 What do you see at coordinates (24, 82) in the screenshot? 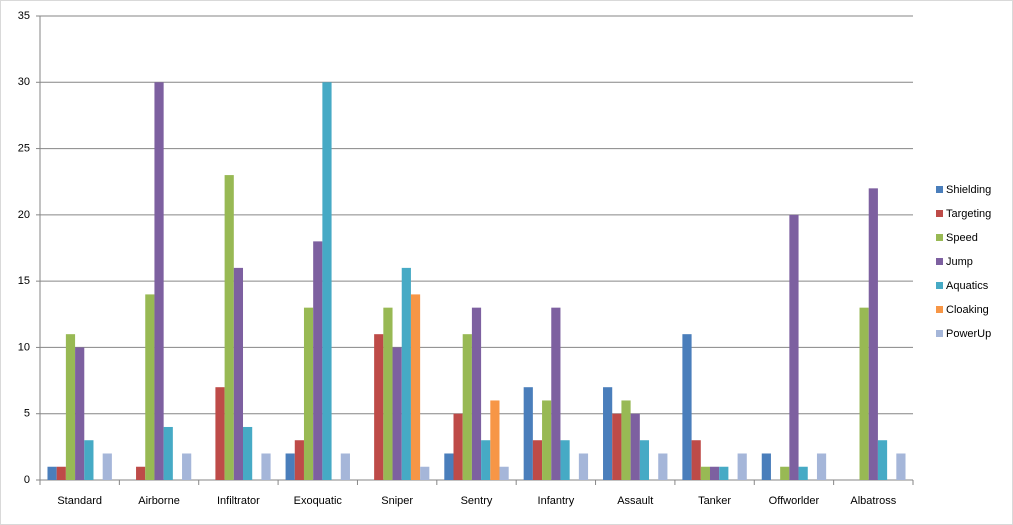
I see `y-tick-label: 30` at bounding box center [24, 82].